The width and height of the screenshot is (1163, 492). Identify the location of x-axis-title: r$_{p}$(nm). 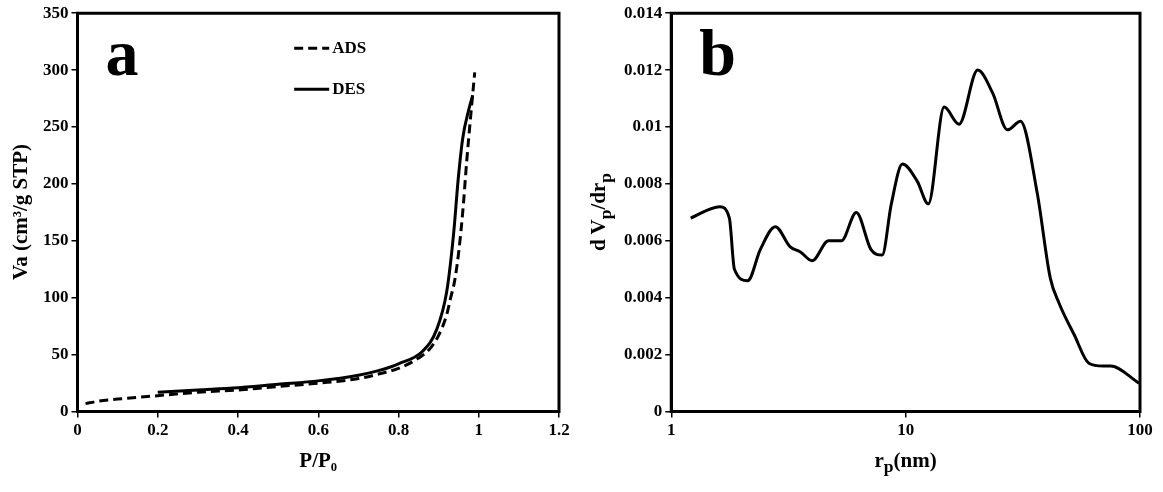
(905, 462).